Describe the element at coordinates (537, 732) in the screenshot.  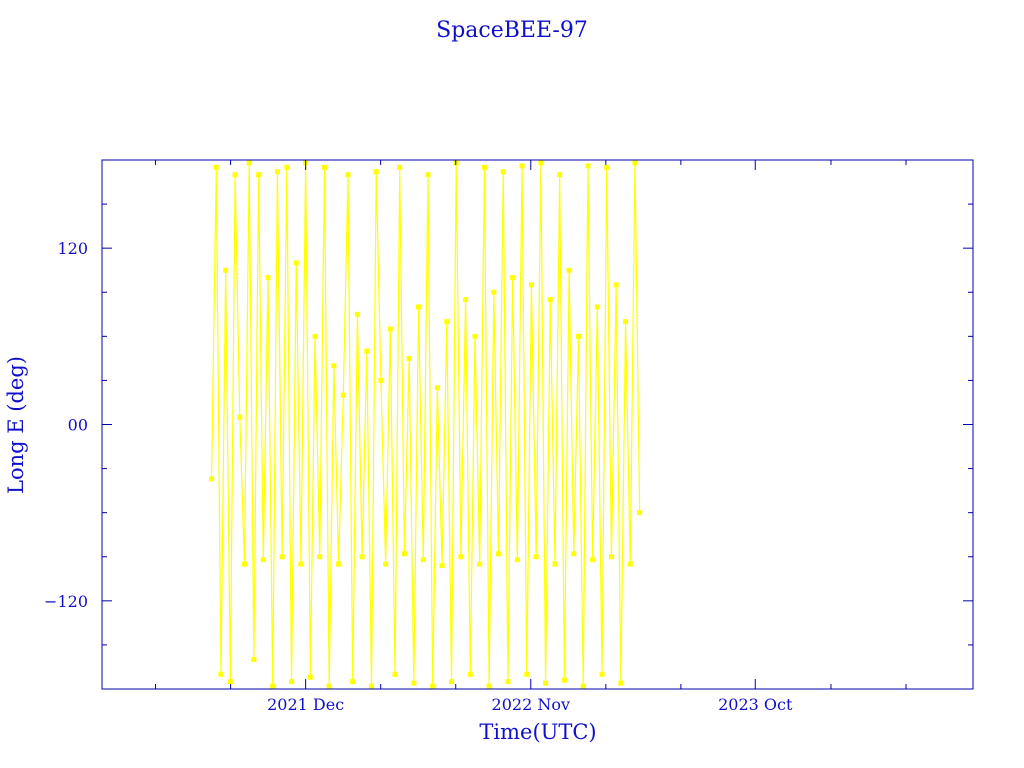
I see `x-axis-label: Time(UTC)` at that location.